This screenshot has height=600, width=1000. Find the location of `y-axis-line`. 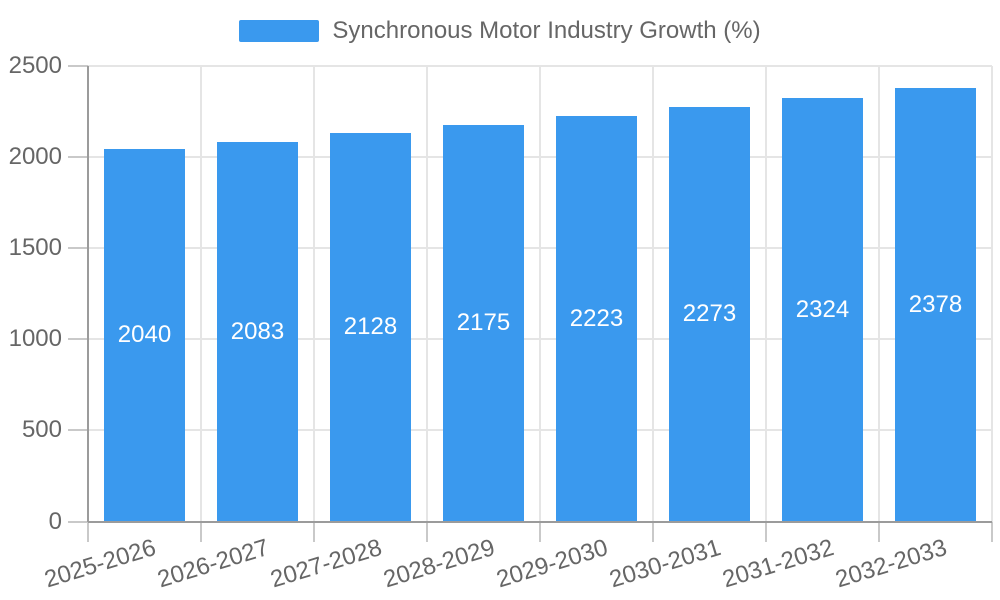

y-axis-line is located at coordinates (88, 293).